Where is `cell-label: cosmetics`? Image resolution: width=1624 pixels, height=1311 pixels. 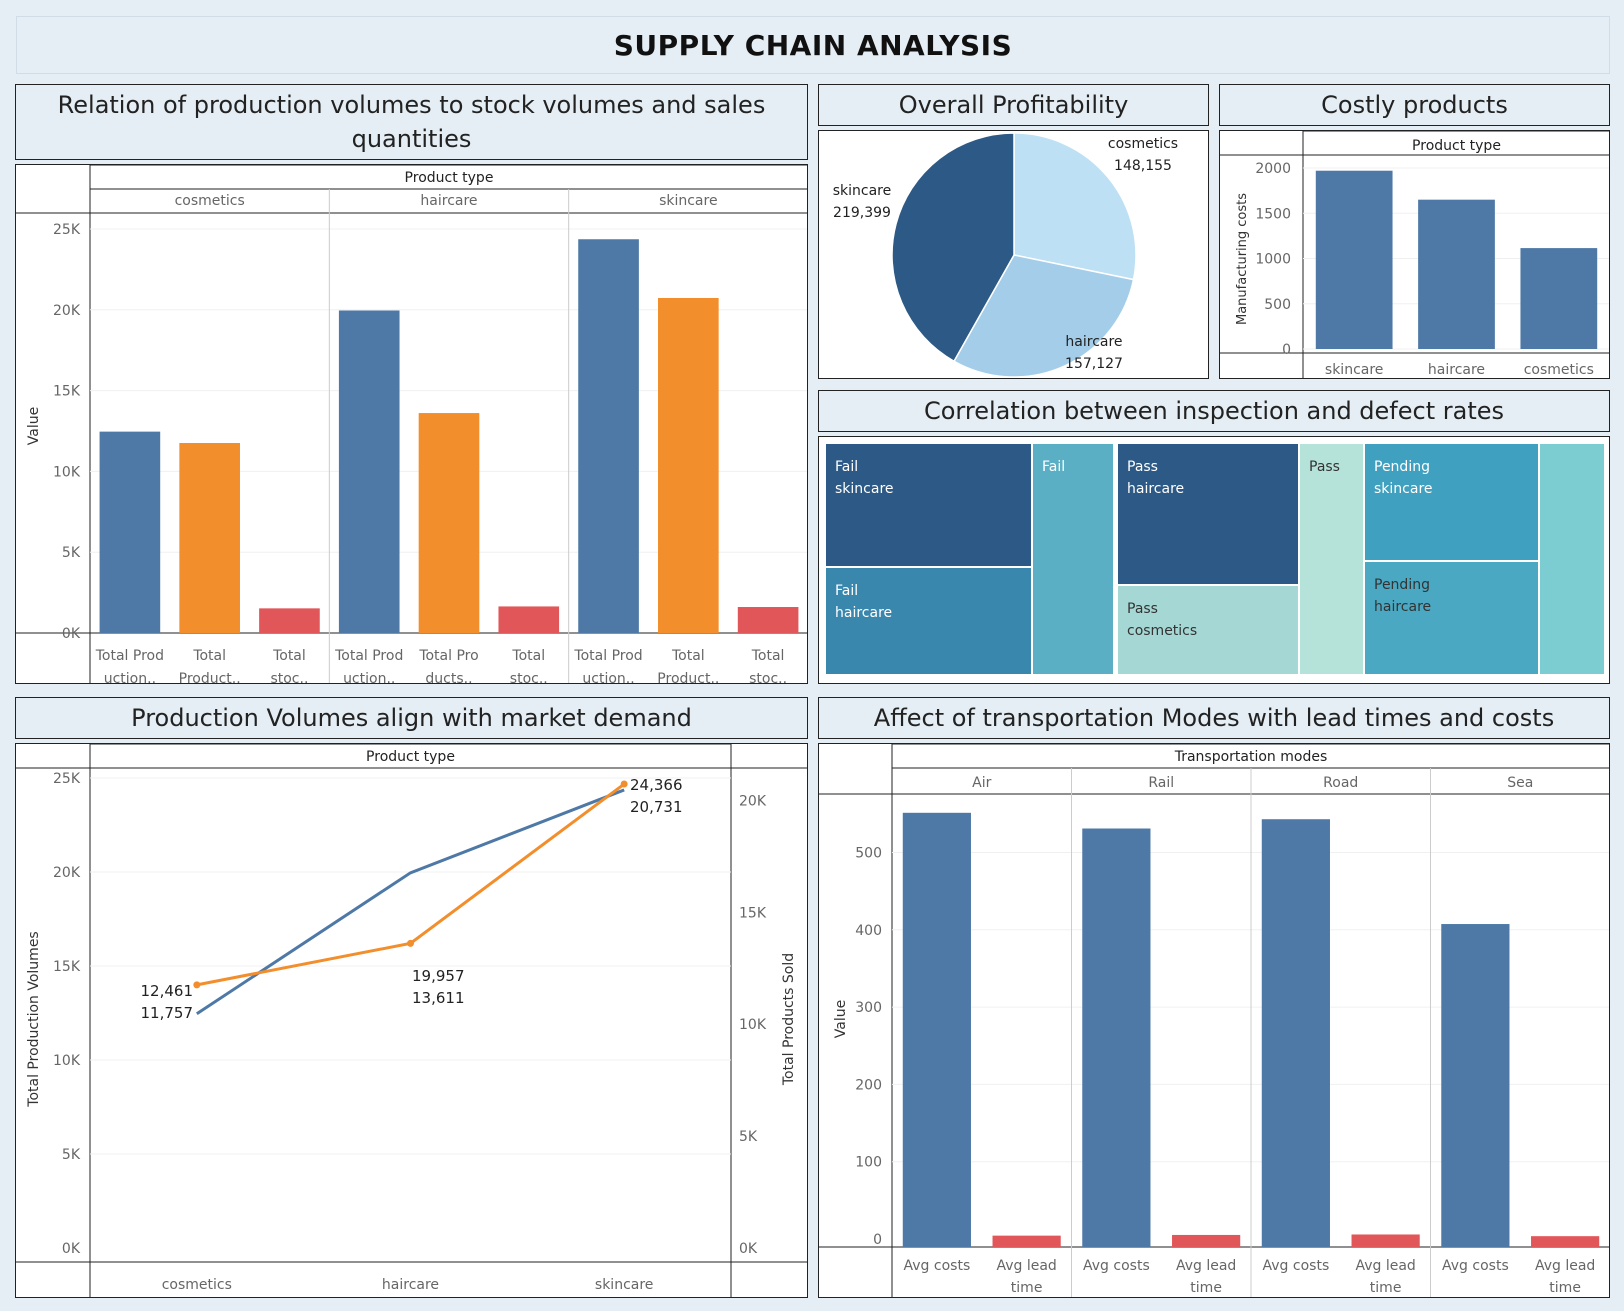 cell-label: cosmetics is located at coordinates (1162, 631).